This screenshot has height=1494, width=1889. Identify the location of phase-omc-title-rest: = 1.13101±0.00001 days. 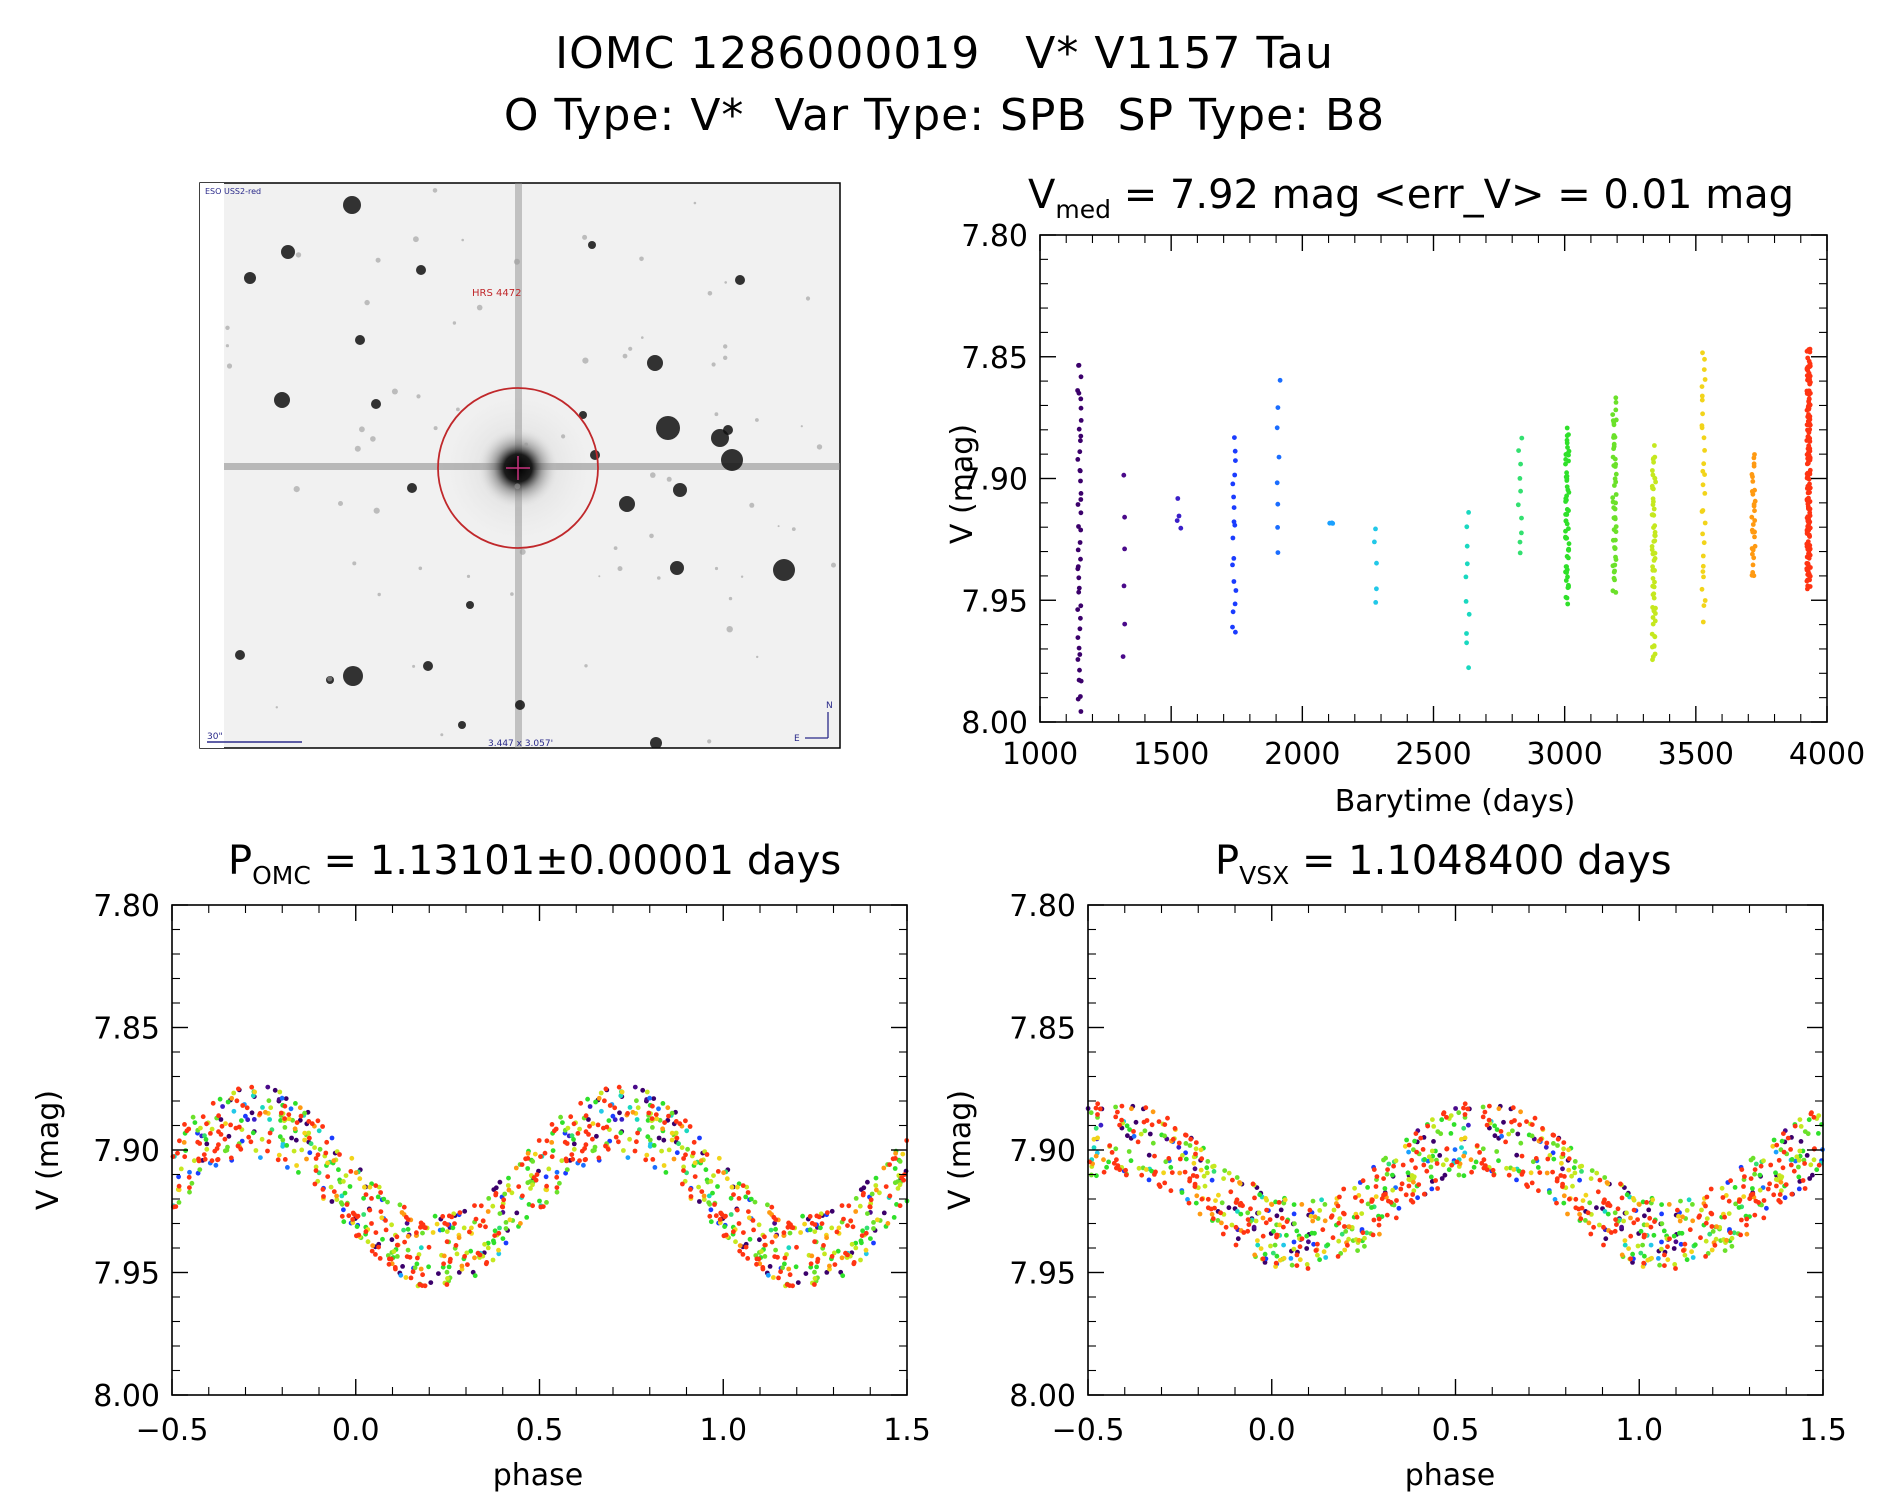
(576, 861).